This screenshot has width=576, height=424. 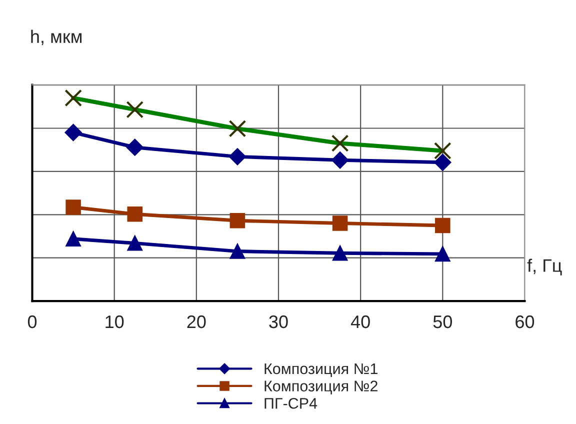 I want to click on x-tick-label: 0, so click(x=32, y=321).